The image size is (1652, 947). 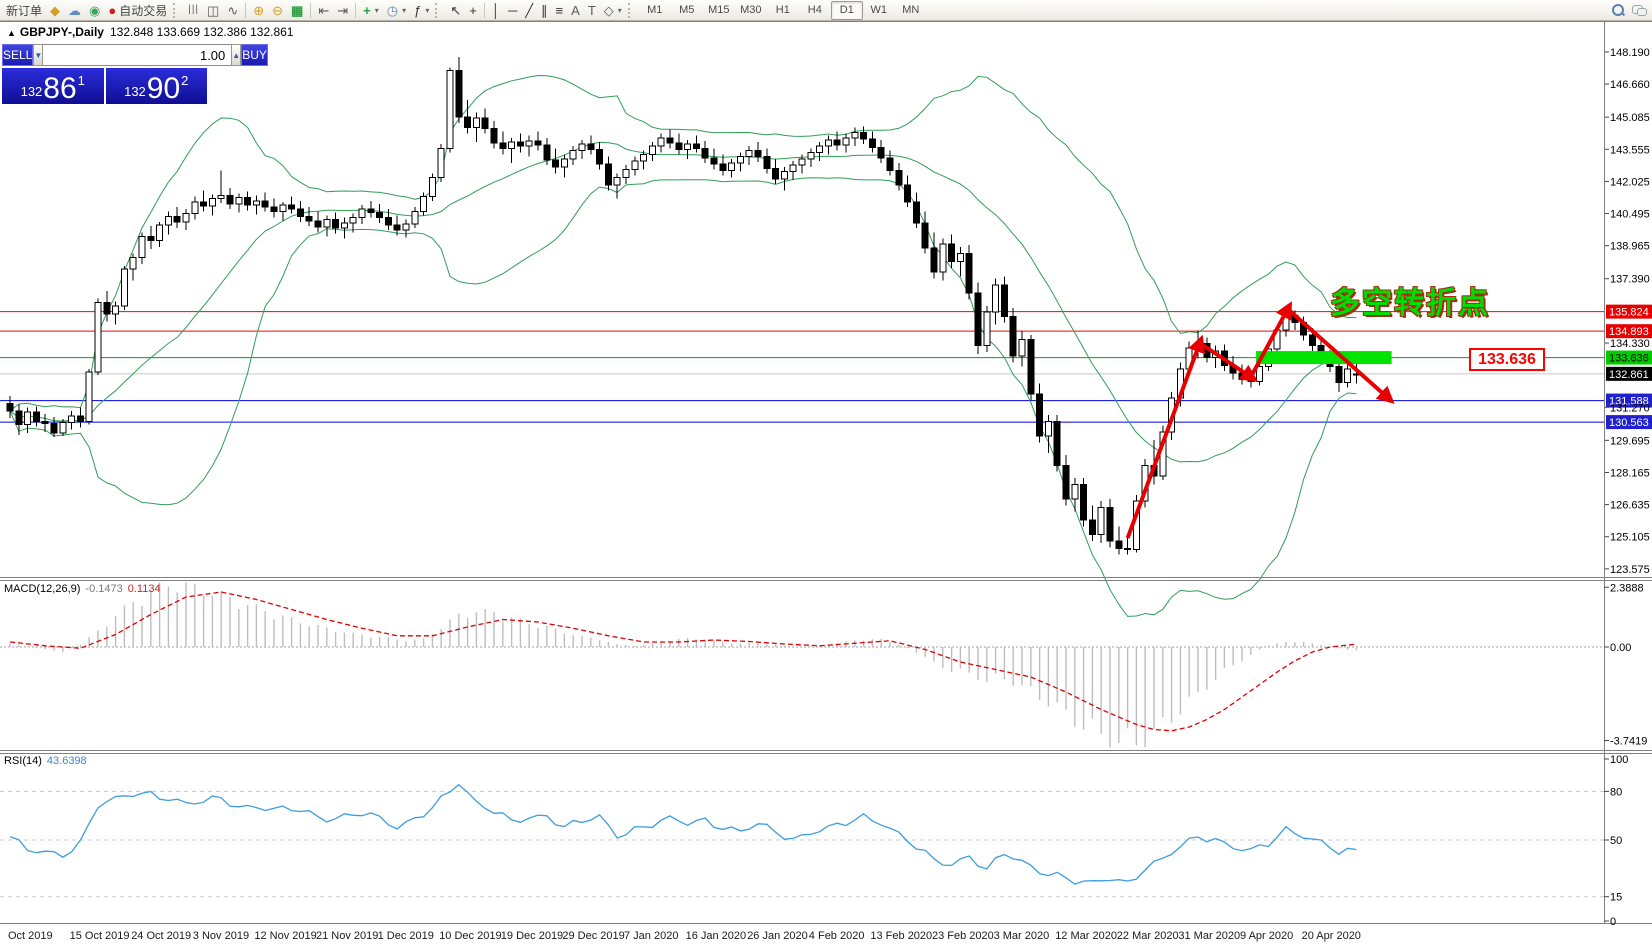 I want to click on timeframe-m5: M5, so click(x=687, y=10).